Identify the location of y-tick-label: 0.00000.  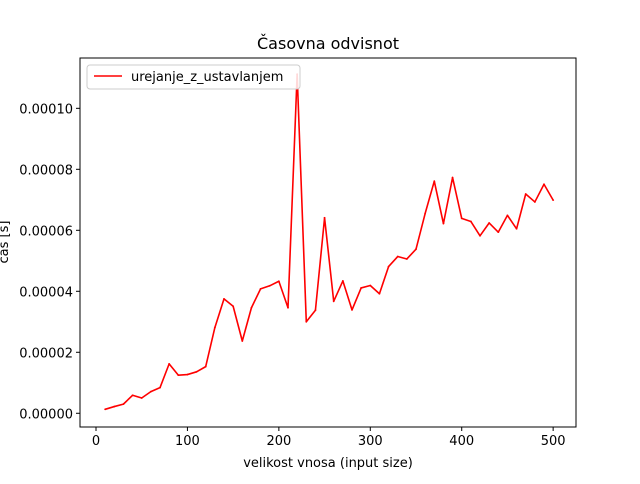
(46, 414).